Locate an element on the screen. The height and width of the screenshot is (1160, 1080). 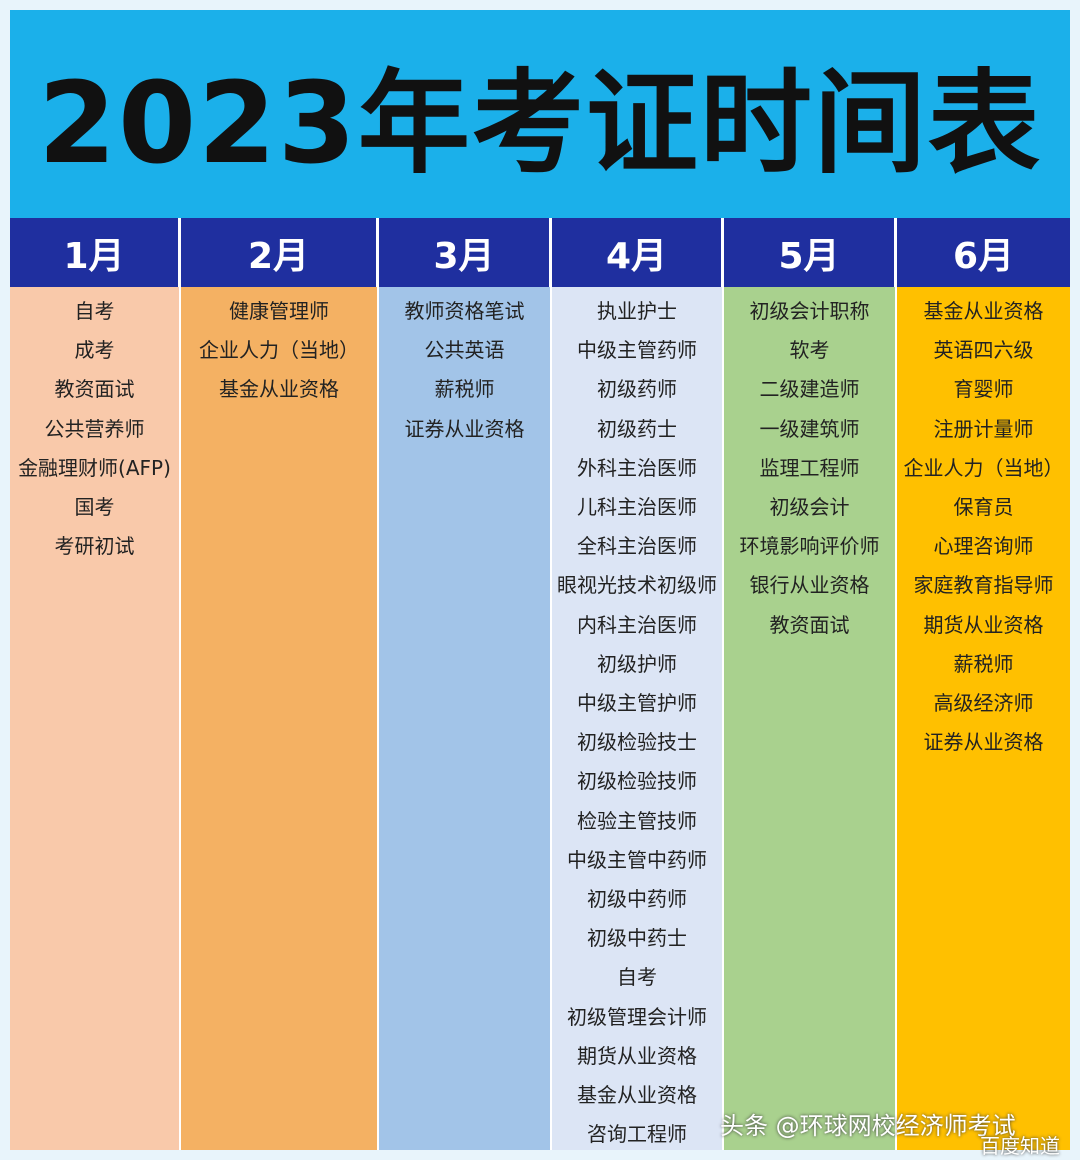
exam-item: 初级检验技士 is located at coordinates (637, 742).